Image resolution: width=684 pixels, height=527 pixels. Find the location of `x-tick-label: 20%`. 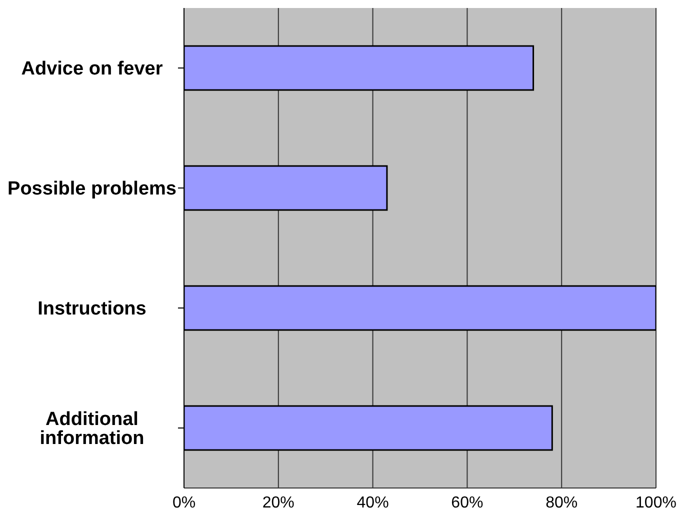

x-tick-label: 20% is located at coordinates (278, 503).